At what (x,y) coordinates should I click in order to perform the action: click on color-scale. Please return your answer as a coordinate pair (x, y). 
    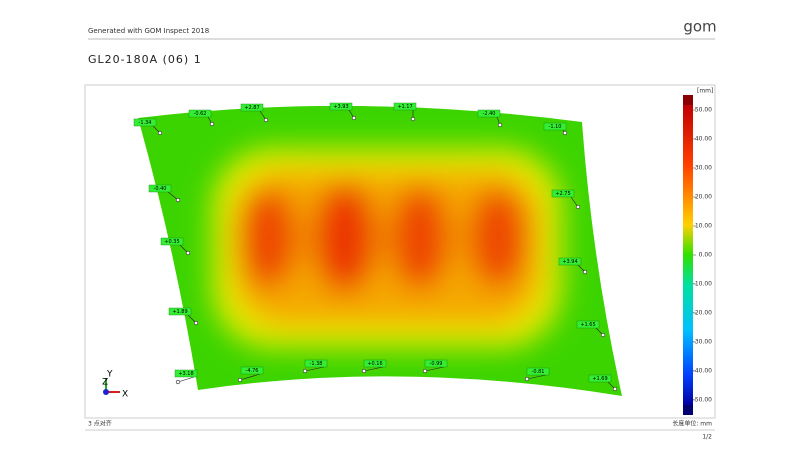
    Looking at the image, I should click on (688, 255).